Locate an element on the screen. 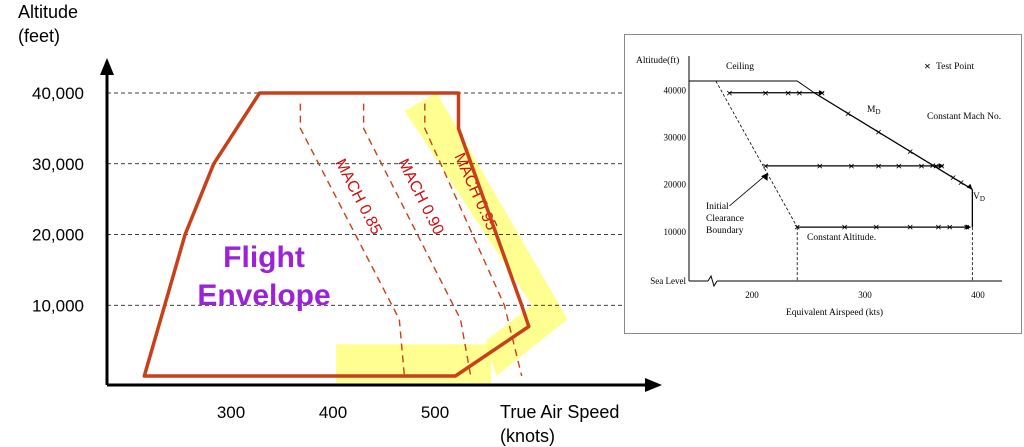  x-tick-label-2: 500 is located at coordinates (435, 412).